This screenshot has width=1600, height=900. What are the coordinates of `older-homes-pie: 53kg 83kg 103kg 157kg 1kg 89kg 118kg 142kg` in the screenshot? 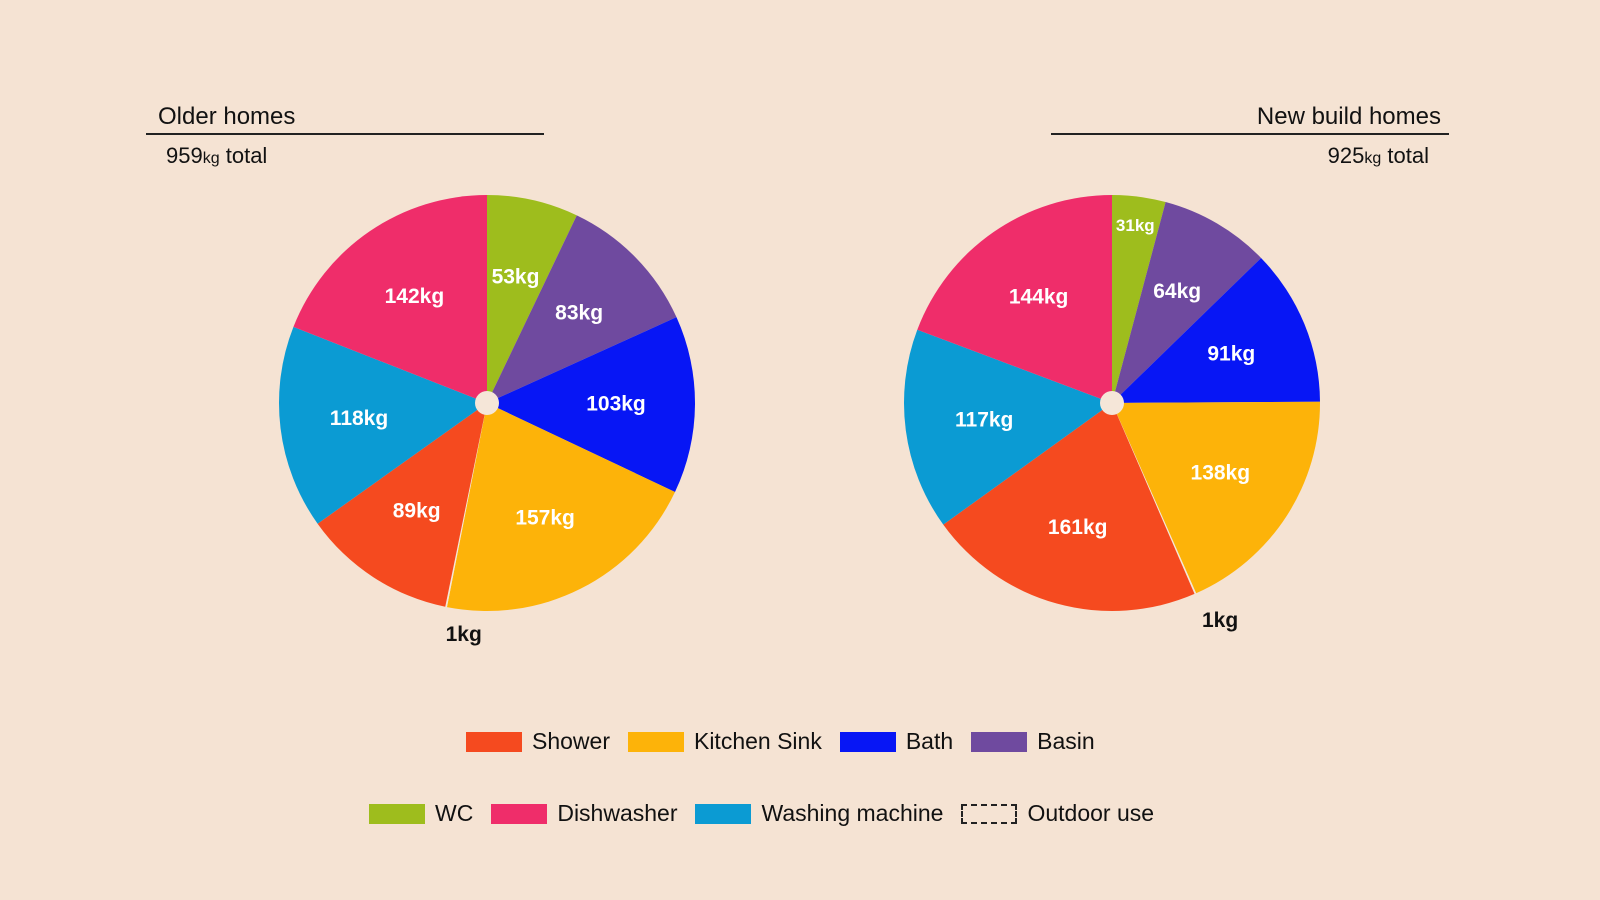 It's located at (487, 420).